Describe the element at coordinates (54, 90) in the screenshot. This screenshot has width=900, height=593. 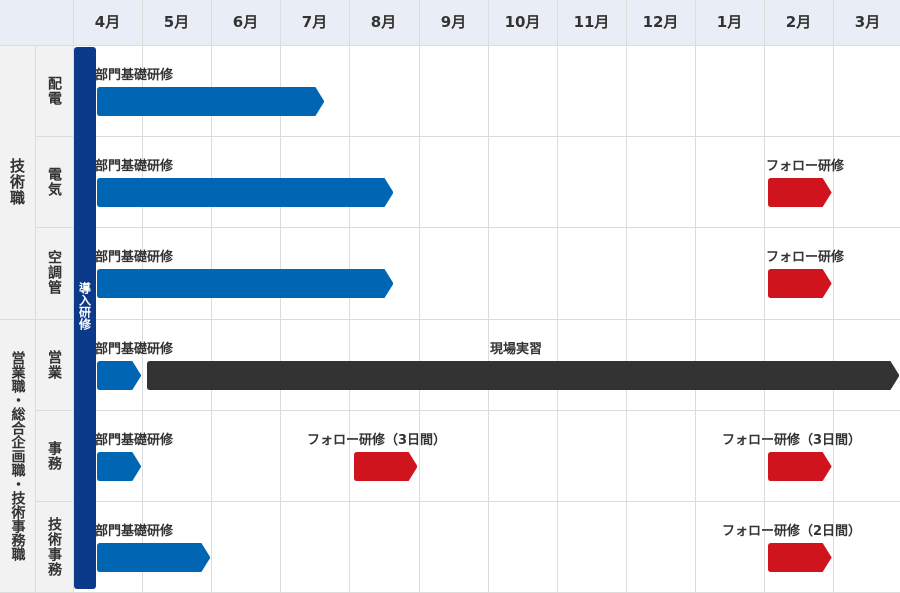
I see `department-label: 配電` at that location.